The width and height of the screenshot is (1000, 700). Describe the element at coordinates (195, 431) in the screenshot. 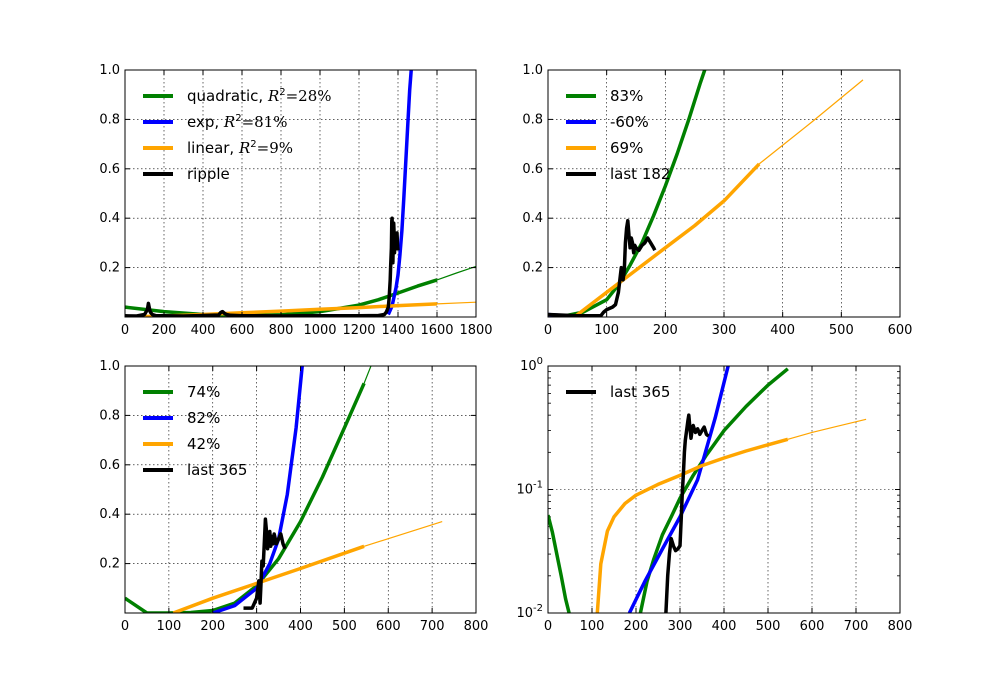

I see `legend: 74% 82% 42% last 365` at that location.